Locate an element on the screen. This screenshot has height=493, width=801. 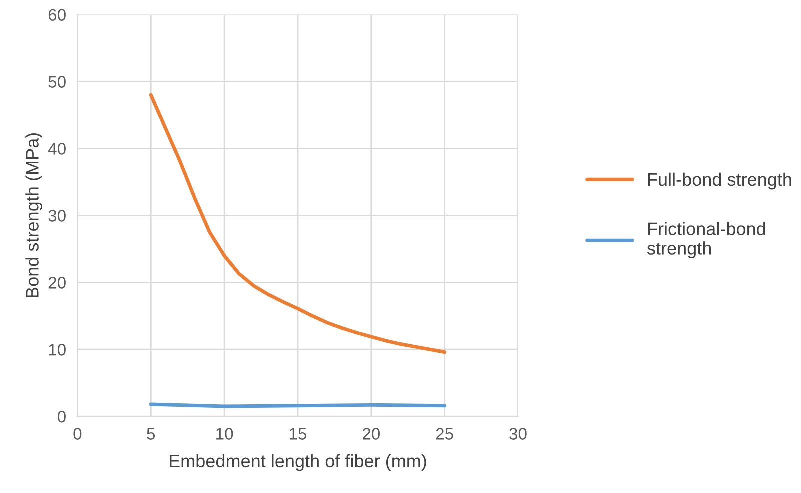
y-tick-label: 20 is located at coordinates (57, 283).